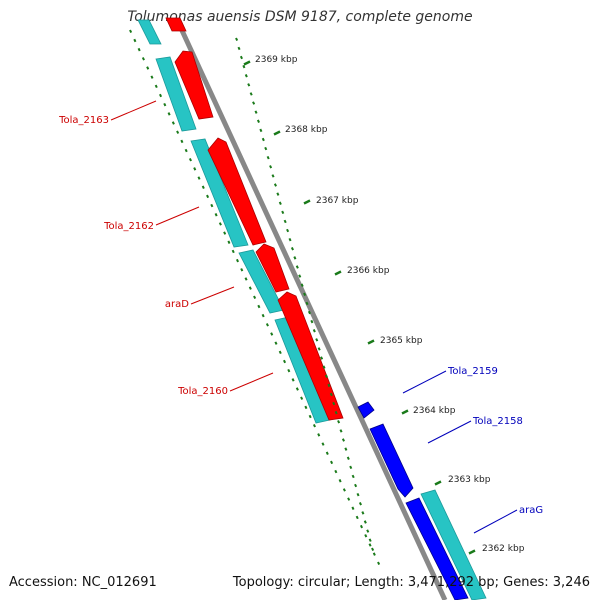 This screenshot has height=600, width=600. Describe the element at coordinates (401, 341) in the screenshot. I see `scale-label: 2365 kbp` at that location.